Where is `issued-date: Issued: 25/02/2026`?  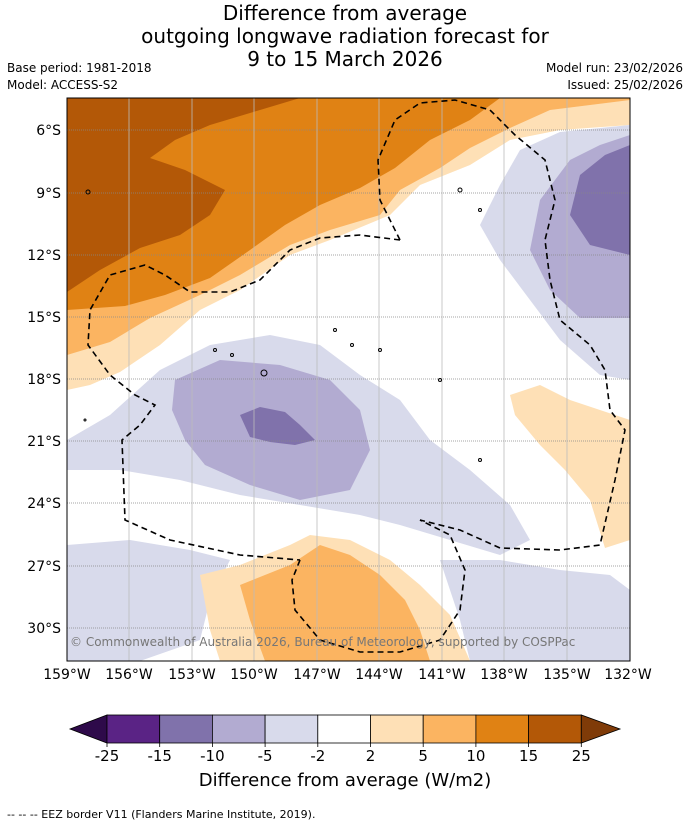
issued-date: Issued: 25/02/2026 is located at coordinates (625, 85).